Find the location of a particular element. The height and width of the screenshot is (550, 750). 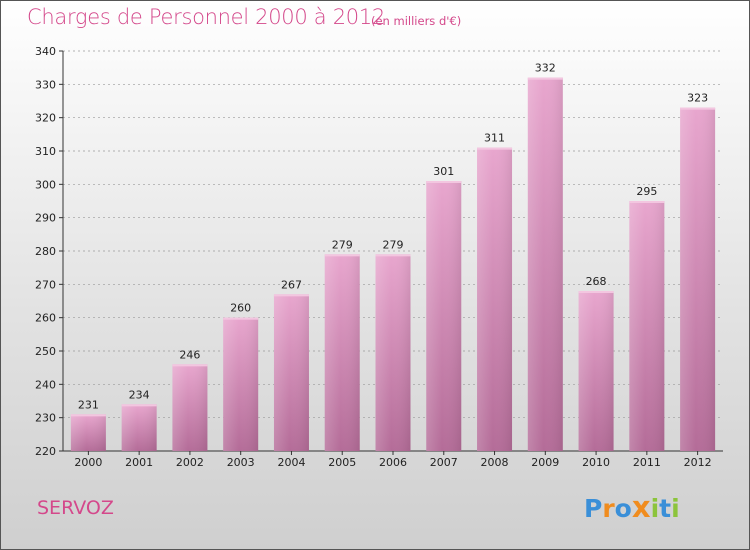

x-tick-label: 2008 is located at coordinates (495, 462).